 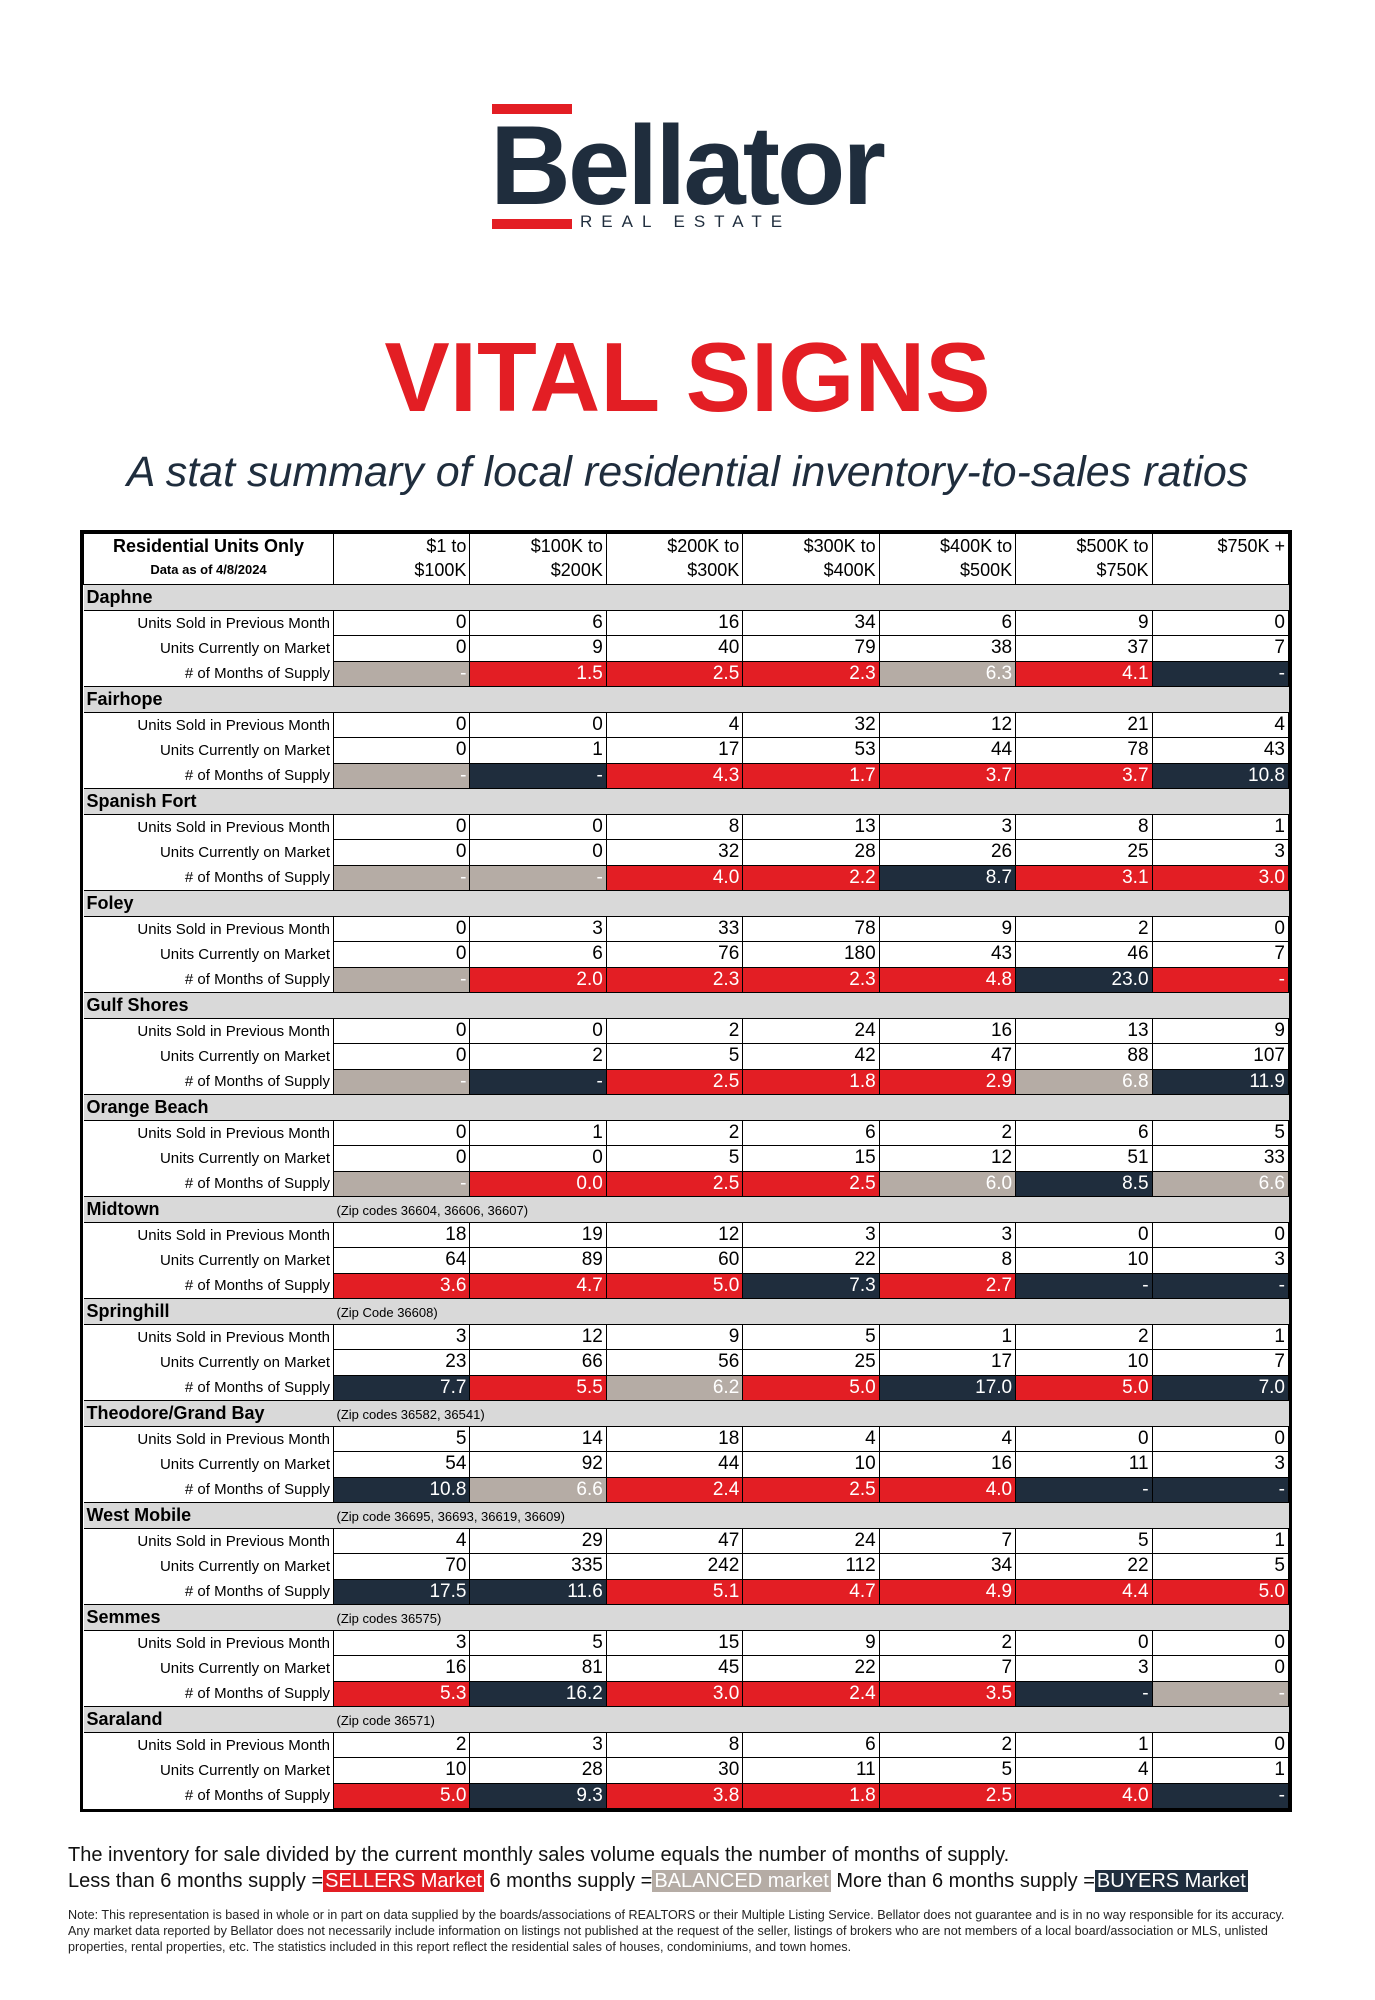 I want to click on value-cell: 78, so click(x=1084, y=750).